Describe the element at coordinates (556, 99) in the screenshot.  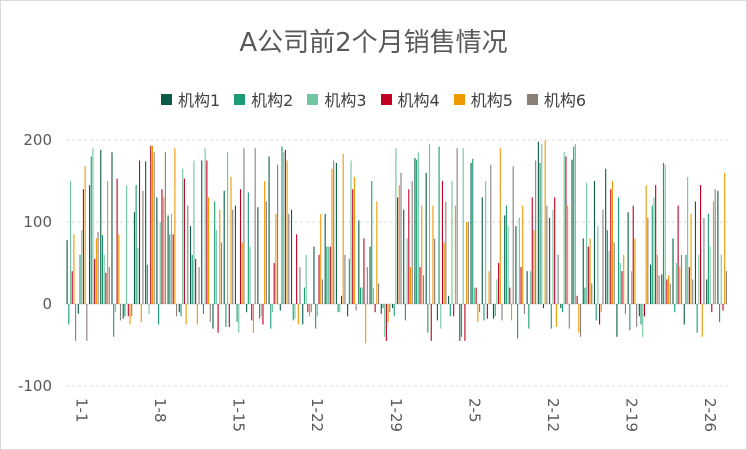
I see `legend-item-6: 机构6` at that location.